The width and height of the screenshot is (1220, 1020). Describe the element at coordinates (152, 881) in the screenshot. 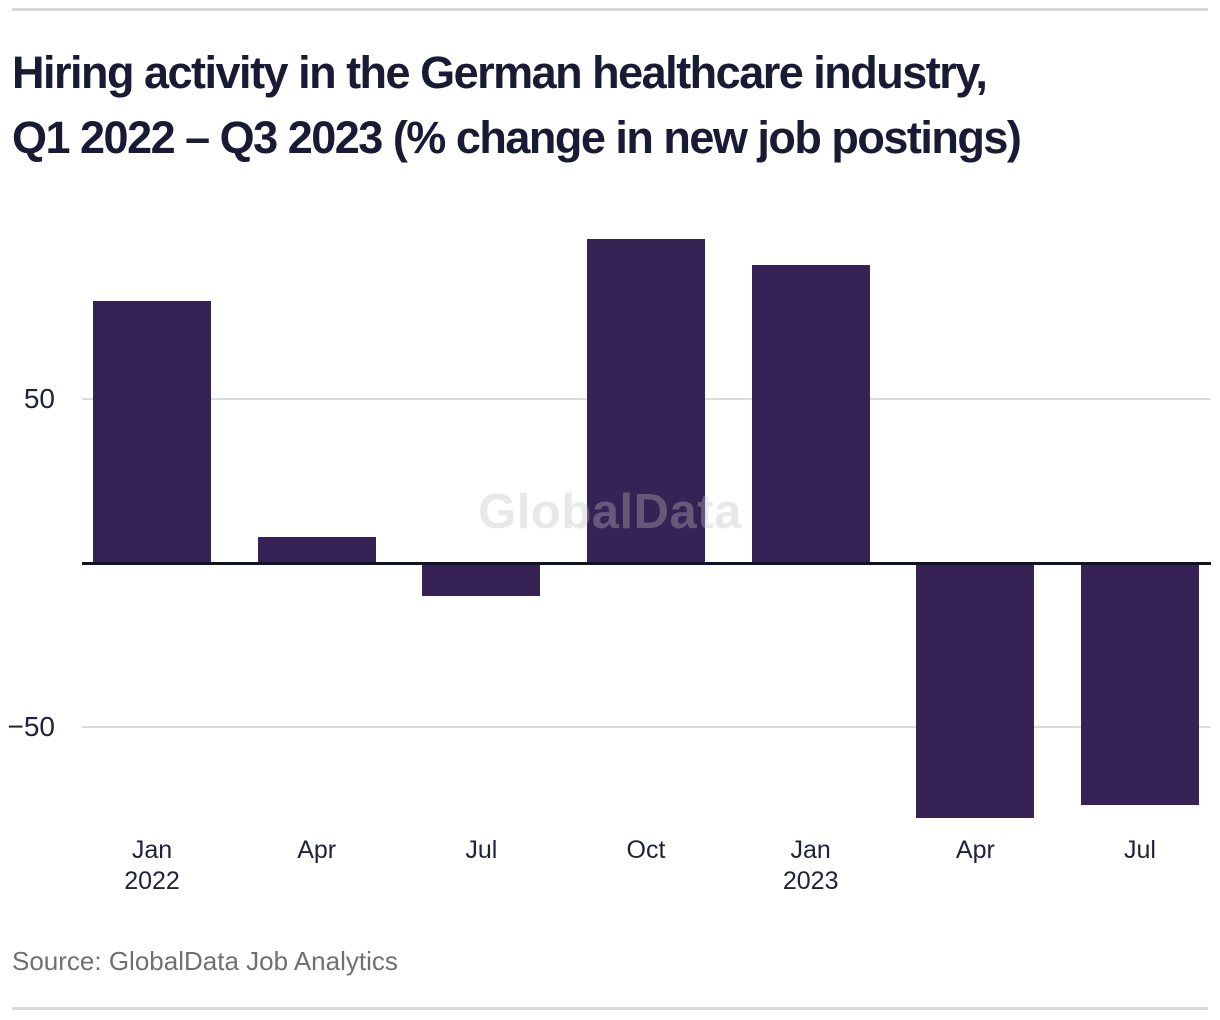

I see `x-tick-line: 2022` at that location.